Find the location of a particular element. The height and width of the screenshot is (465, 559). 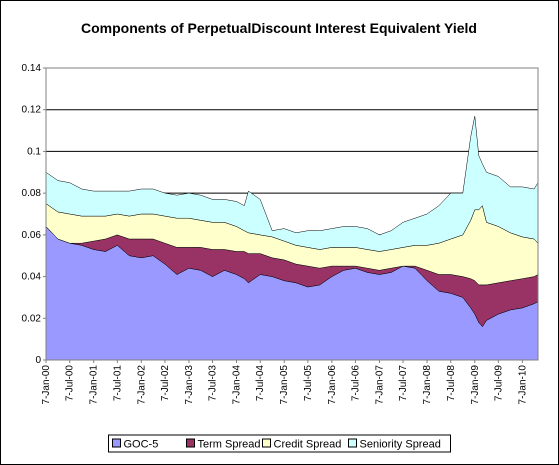

x-tick-label-20: 7-Jan-10 is located at coordinates (522, 385).